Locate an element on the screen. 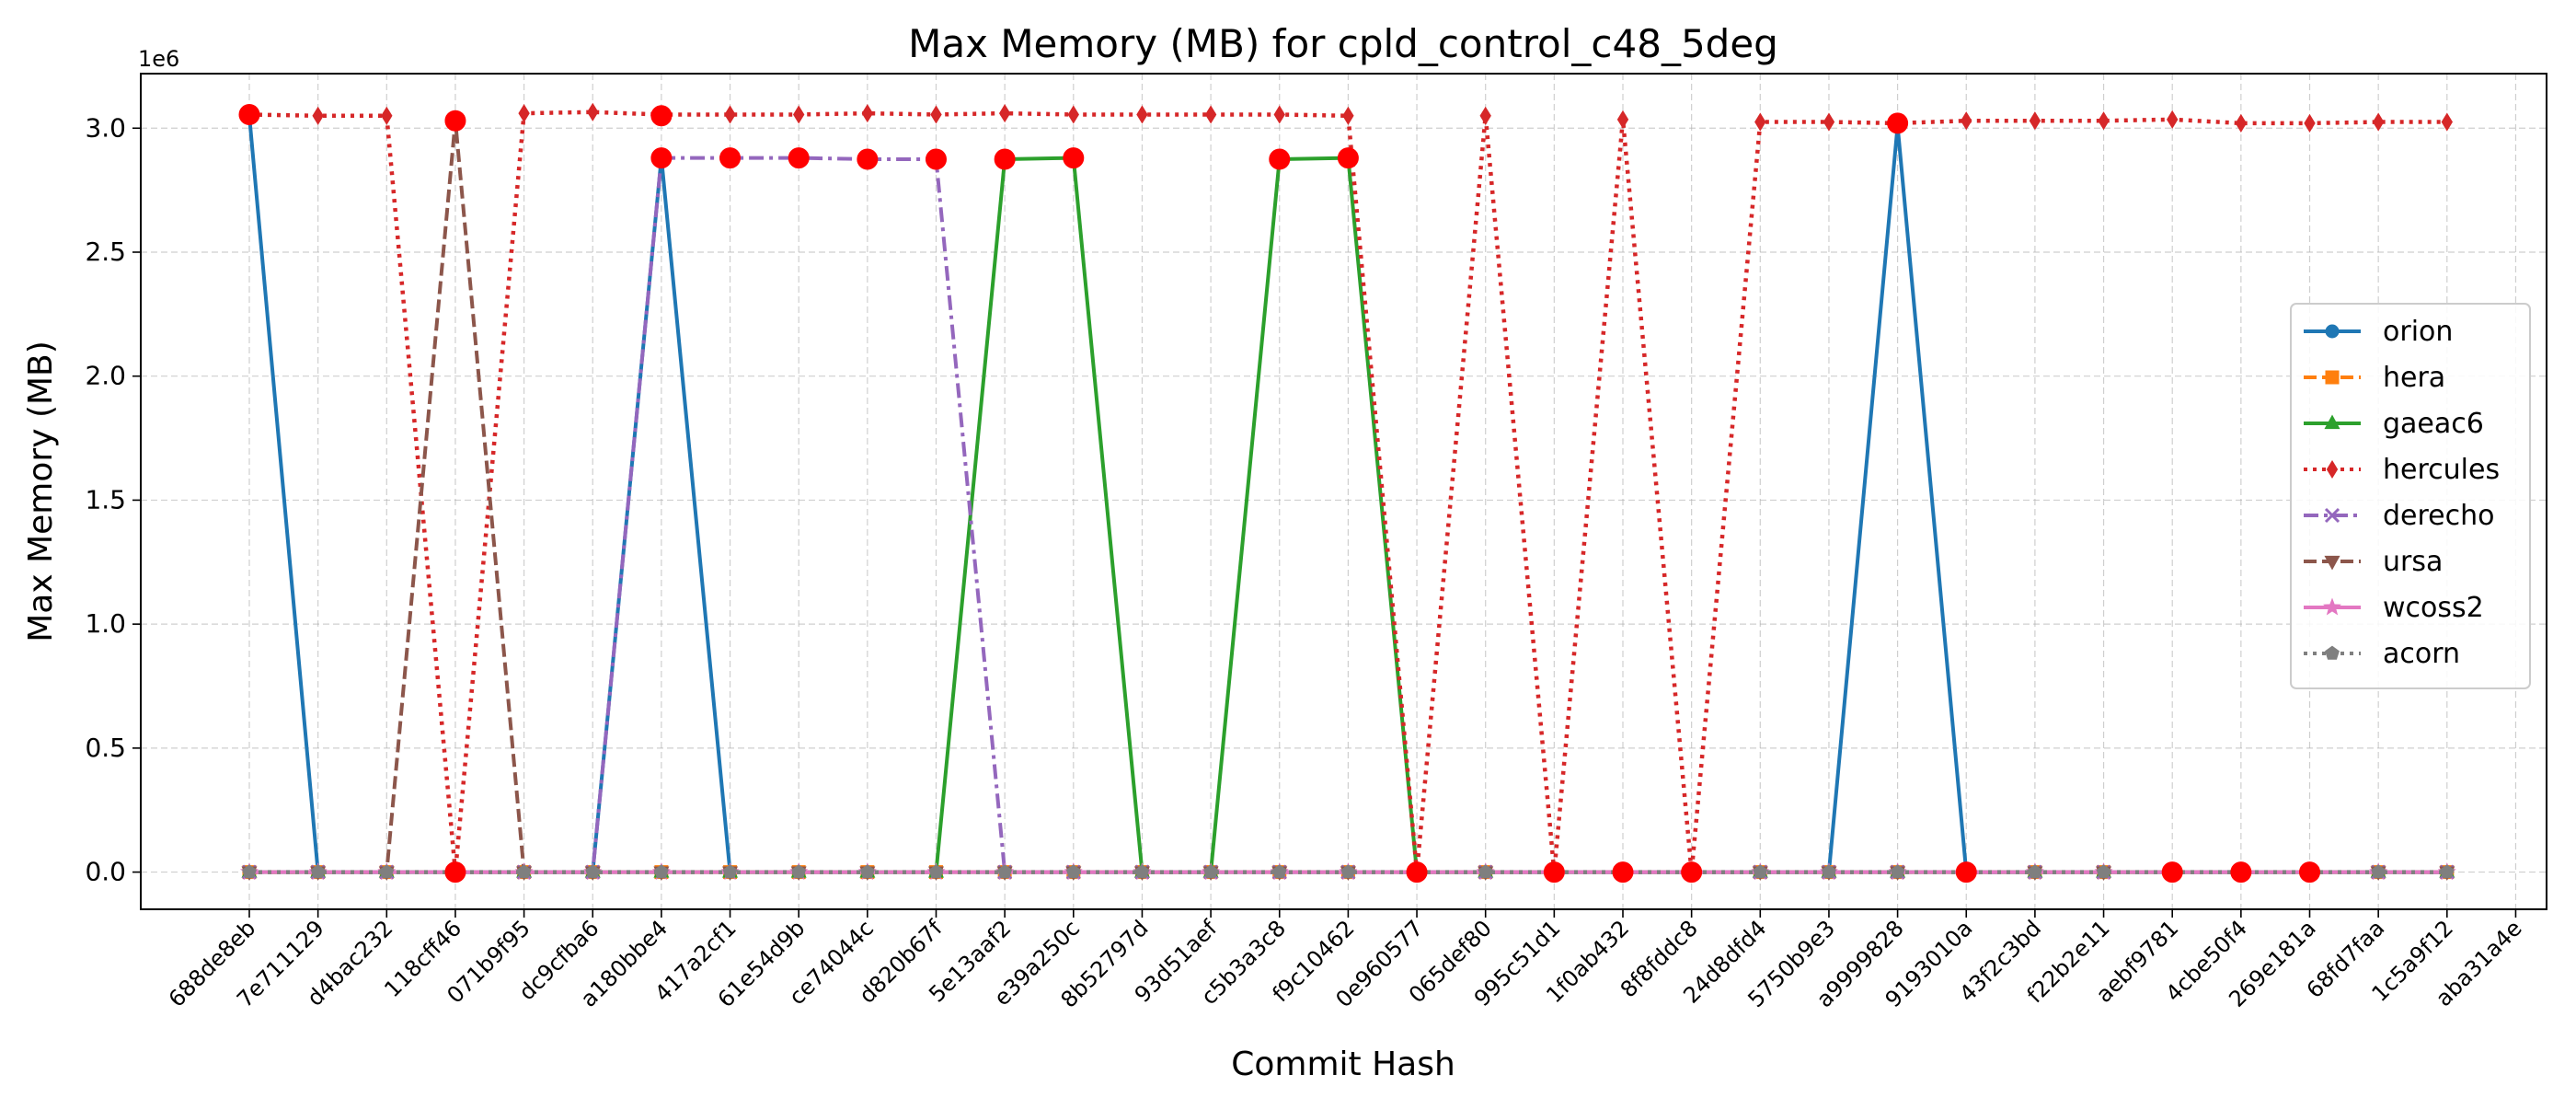 The width and height of the screenshot is (2576, 1109). y-axis-label: Max Memory (MB) is located at coordinates (41, 491).